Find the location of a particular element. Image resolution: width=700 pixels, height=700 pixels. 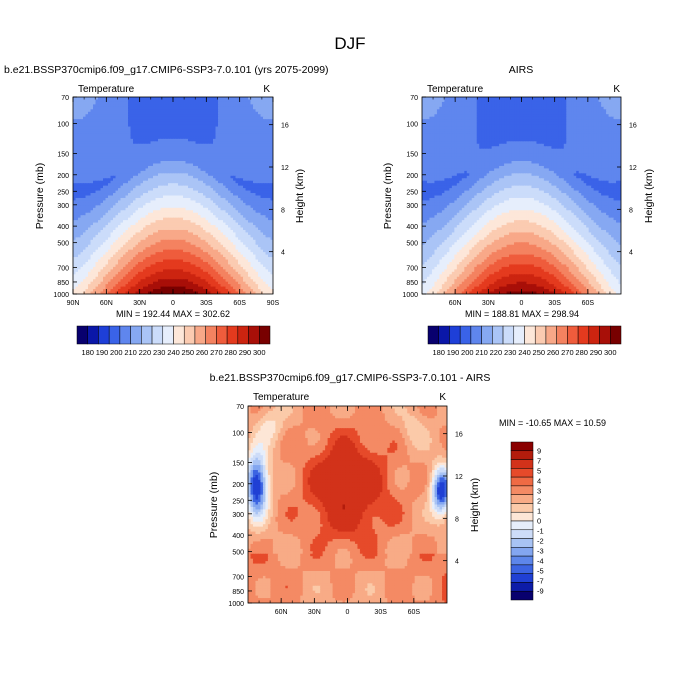

y-tick-label: 850 is located at coordinates (63, 283).